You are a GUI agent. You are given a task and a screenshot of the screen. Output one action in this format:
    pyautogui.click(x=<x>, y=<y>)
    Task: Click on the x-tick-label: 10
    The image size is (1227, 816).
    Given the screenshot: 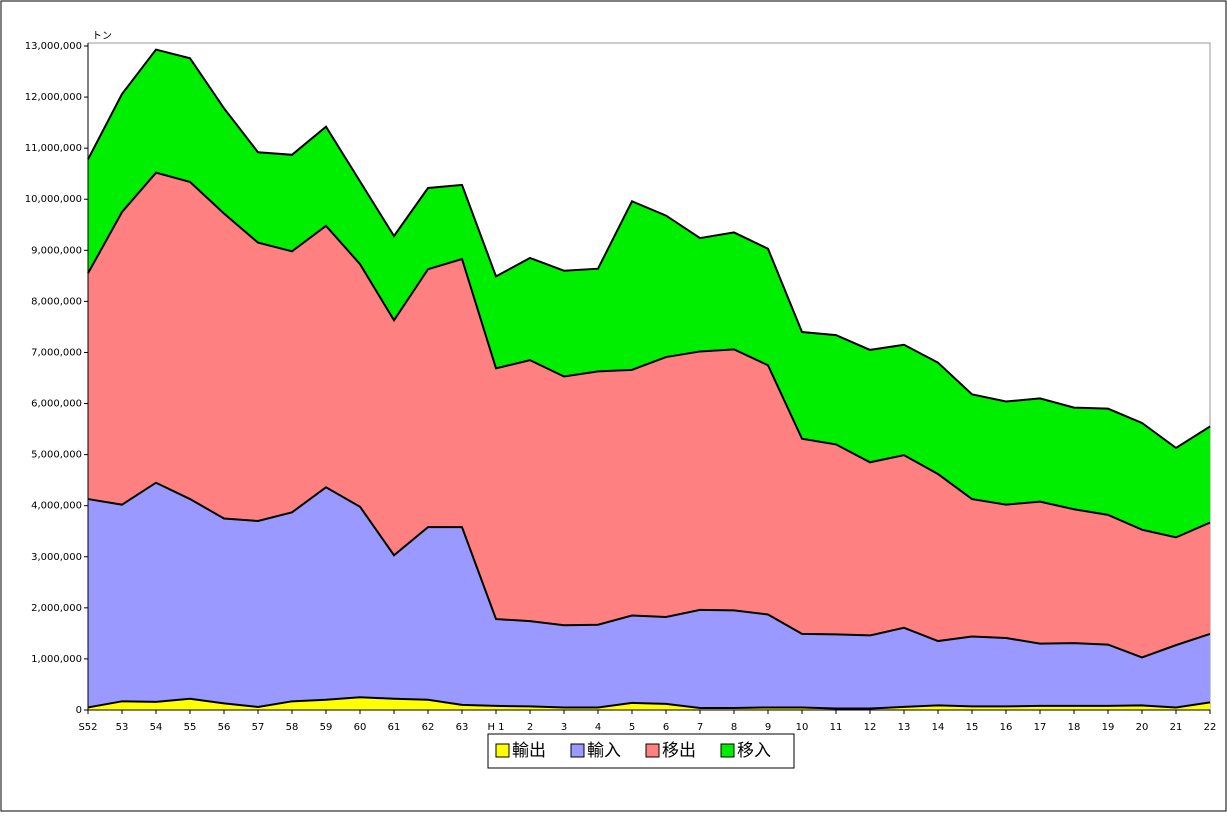 What is the action you would take?
    pyautogui.click(x=802, y=727)
    